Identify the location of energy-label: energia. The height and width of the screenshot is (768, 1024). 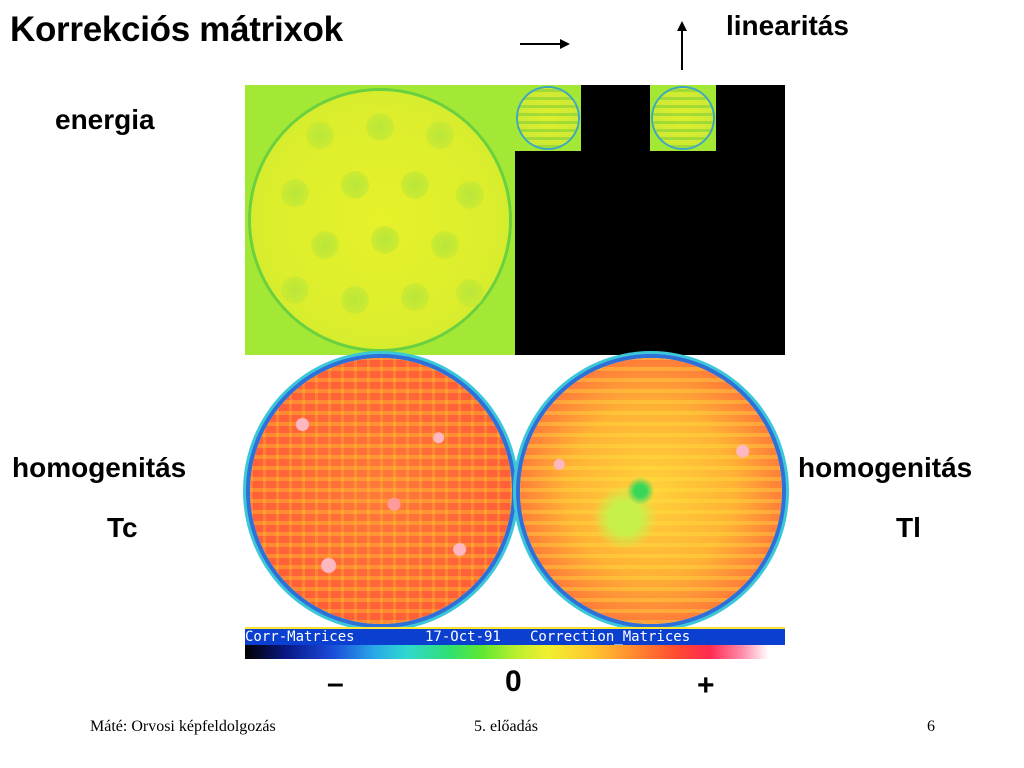
(105, 119).